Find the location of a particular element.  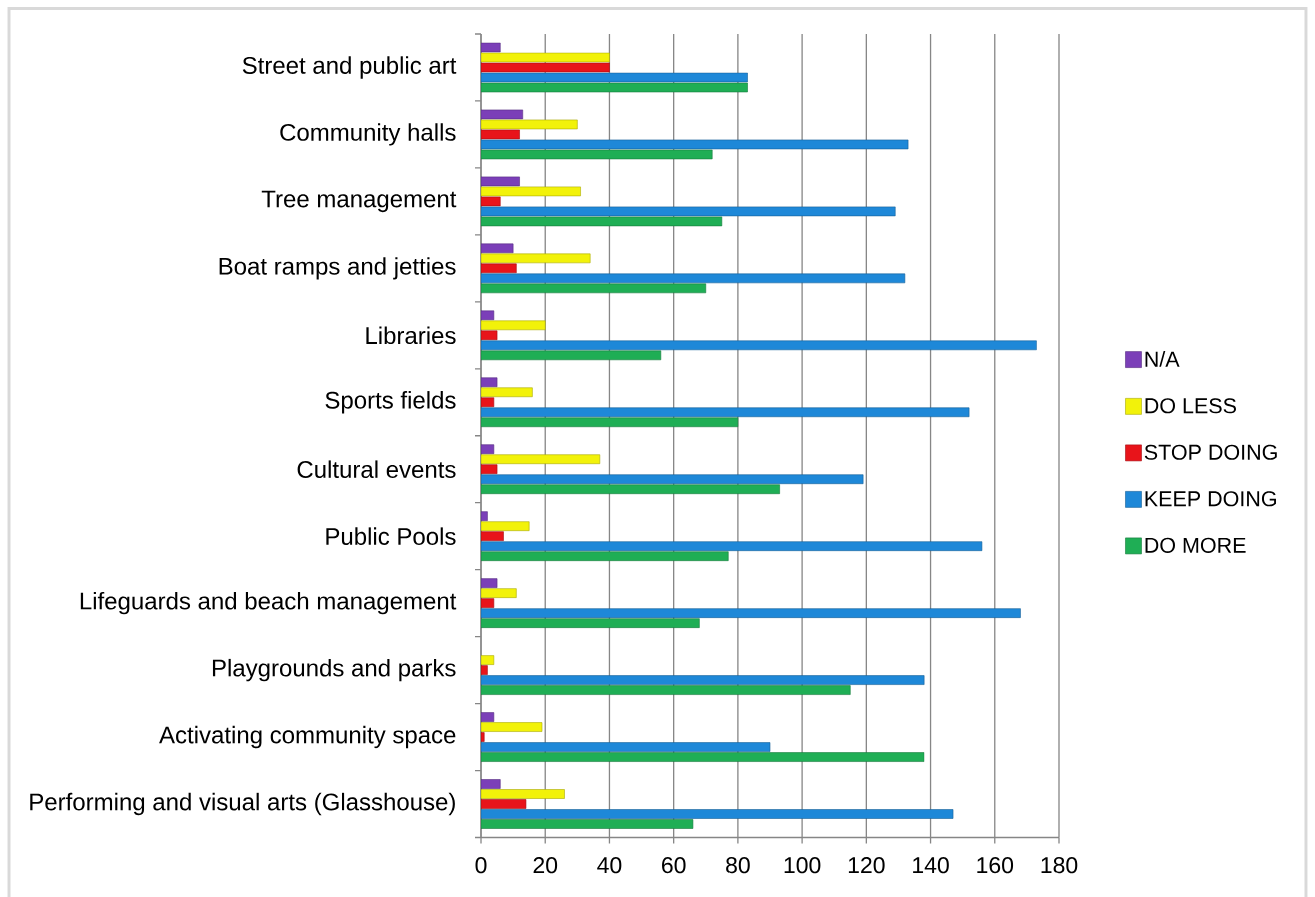

legend-label: KEEP DOING is located at coordinates (1210, 499).